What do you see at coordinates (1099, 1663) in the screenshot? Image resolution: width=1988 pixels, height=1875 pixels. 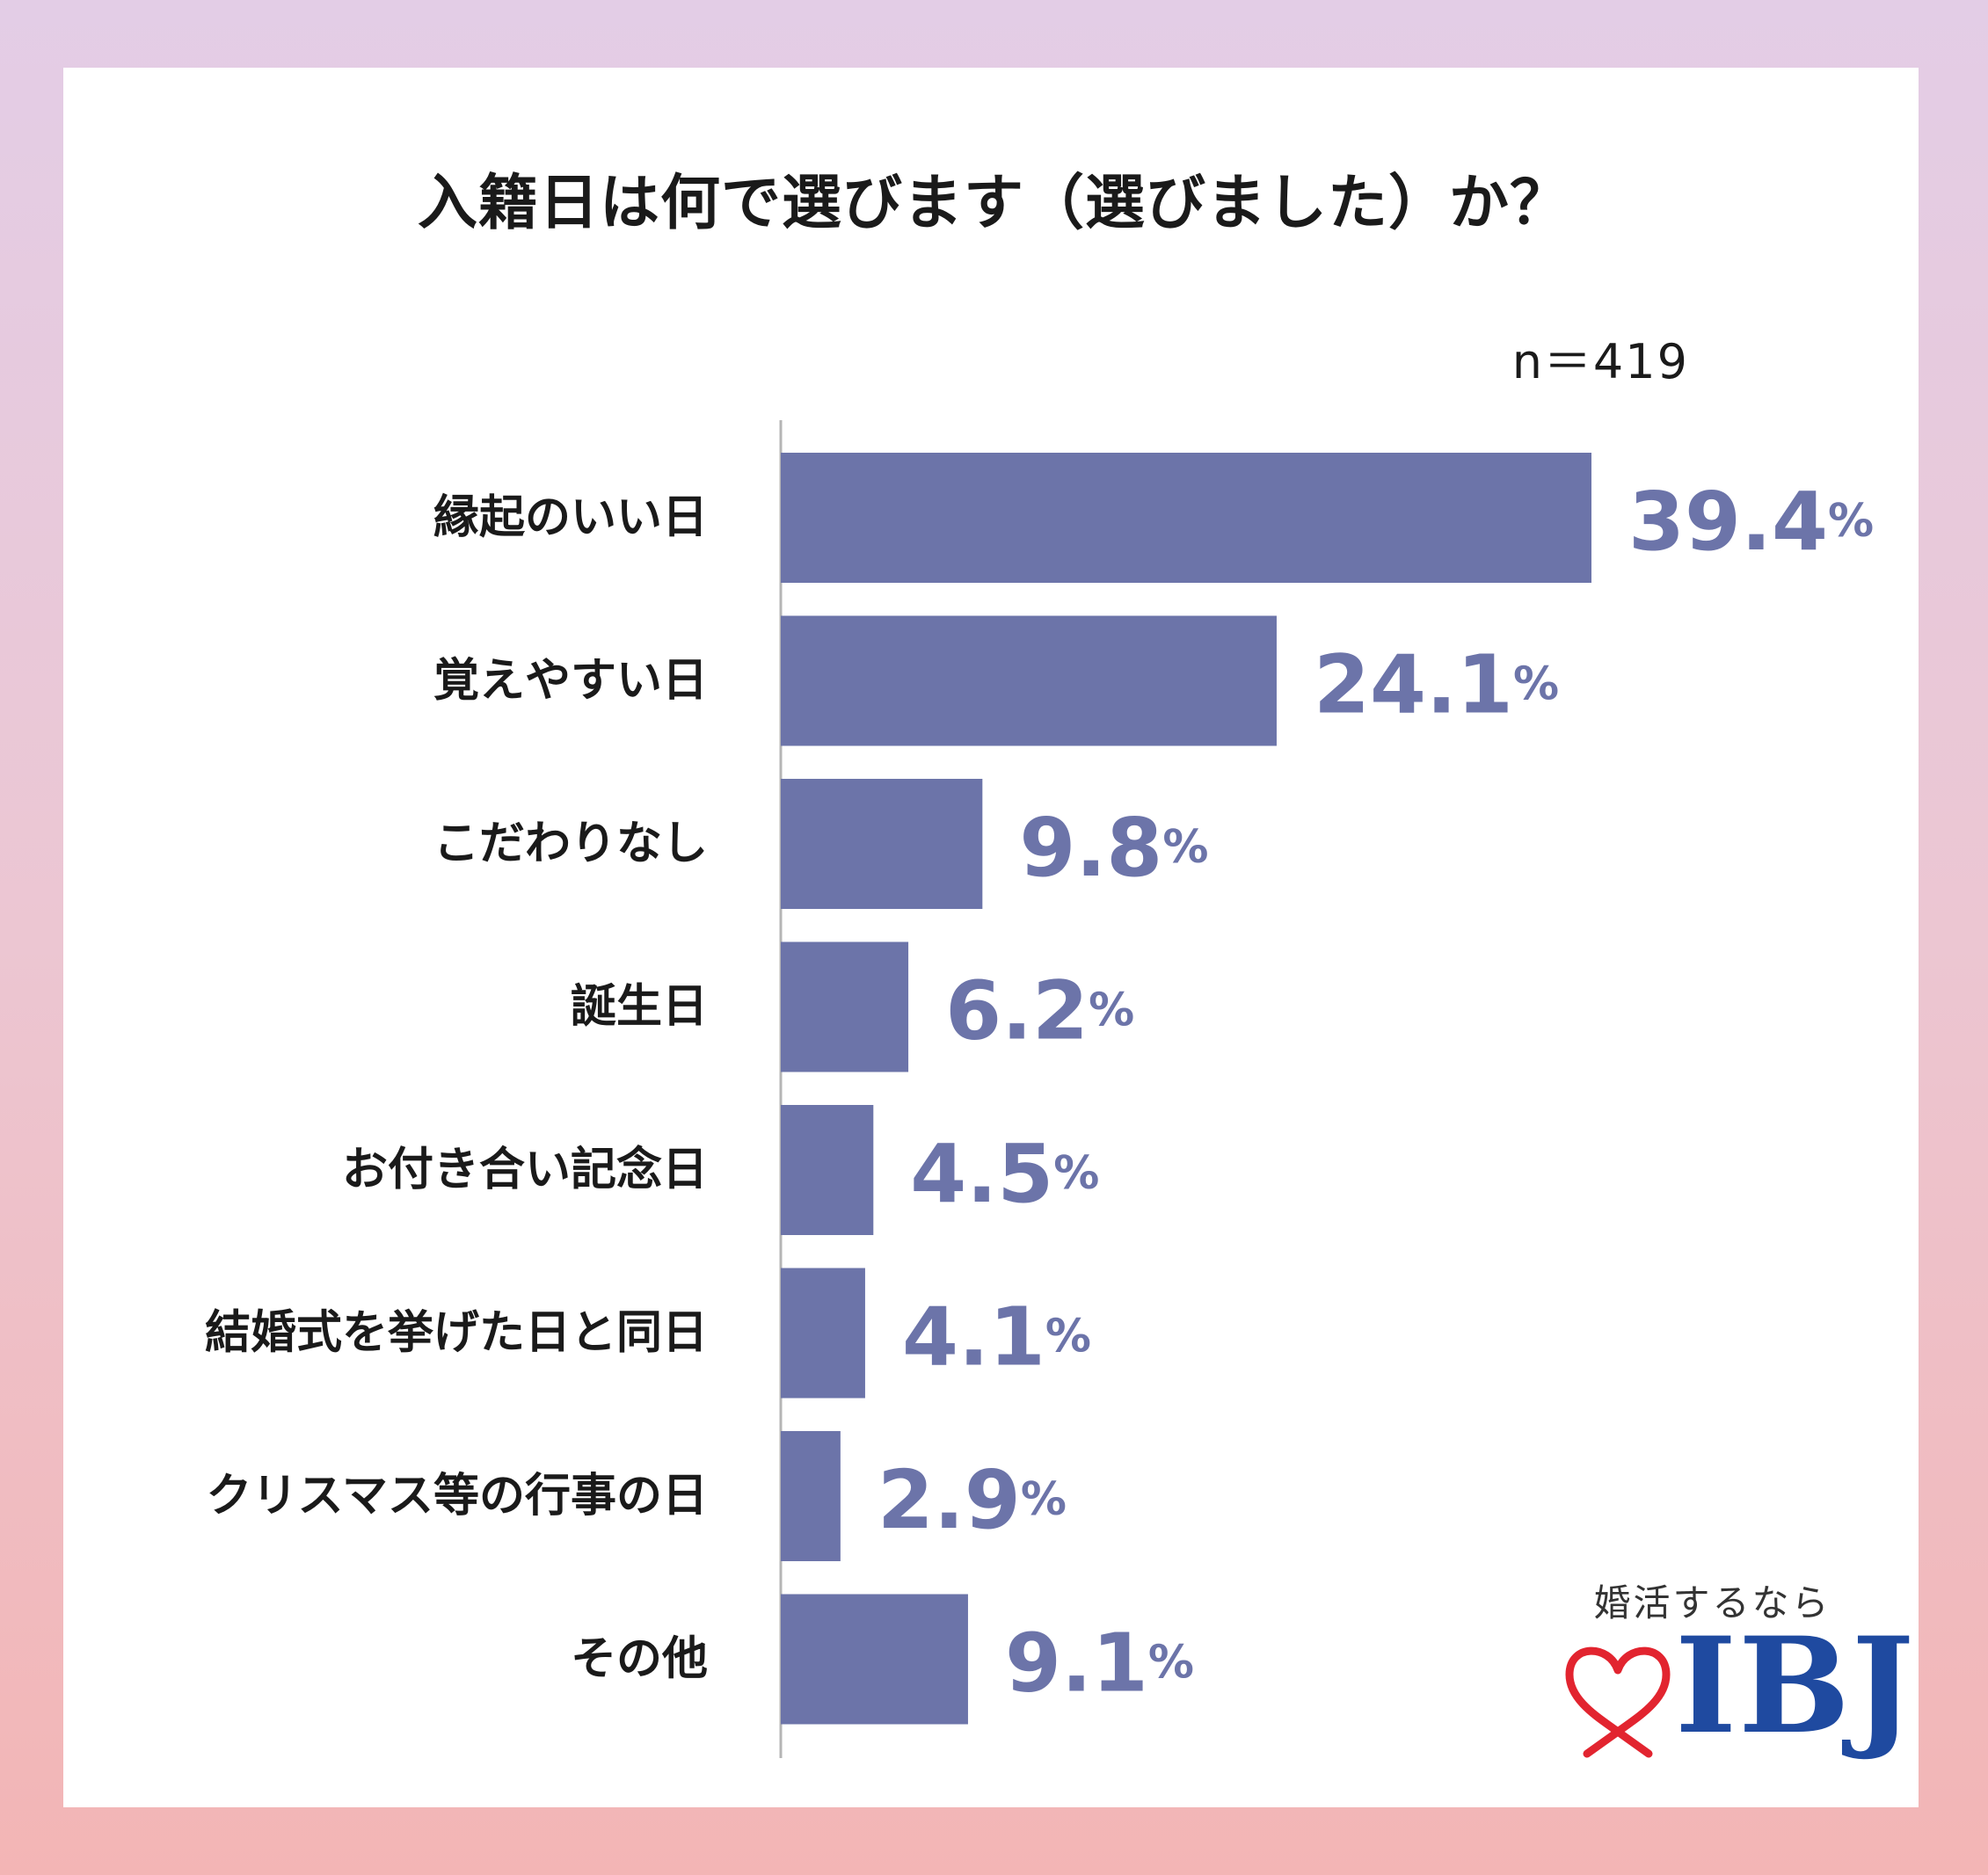 I see `value-label: 9.1%` at bounding box center [1099, 1663].